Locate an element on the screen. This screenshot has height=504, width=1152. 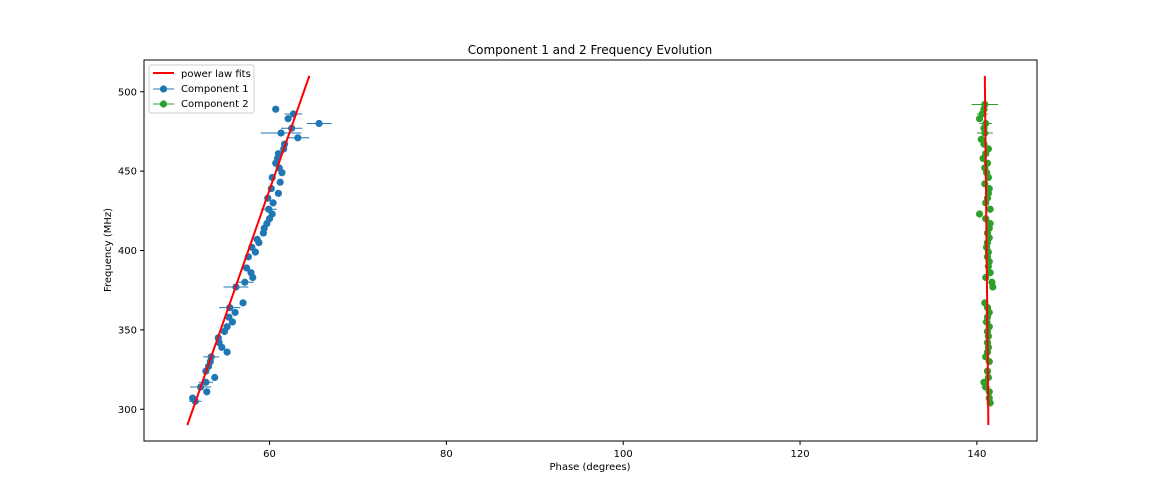
y-tick-label: 300 is located at coordinates (127, 410).